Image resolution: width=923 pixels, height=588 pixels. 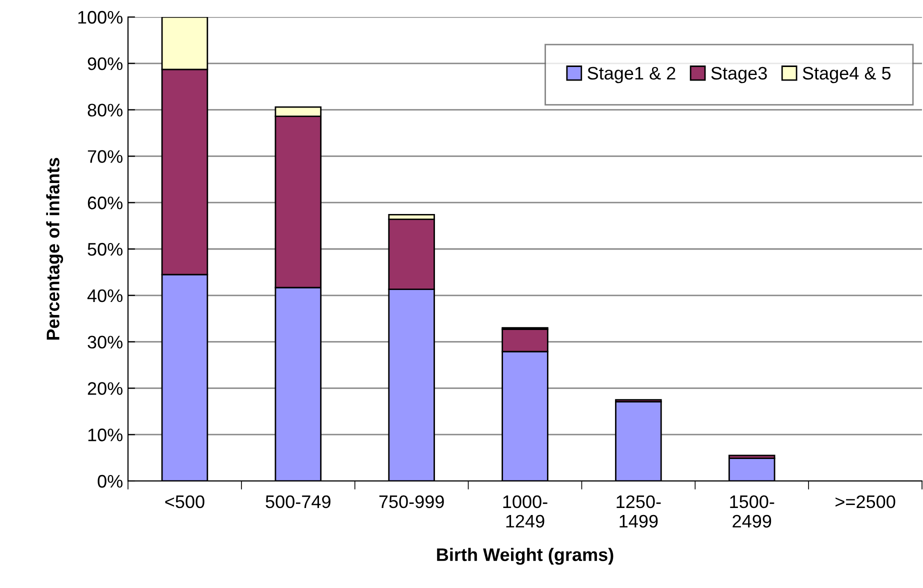 I want to click on x-tick-label: 1250- 1499, so click(x=638, y=511).